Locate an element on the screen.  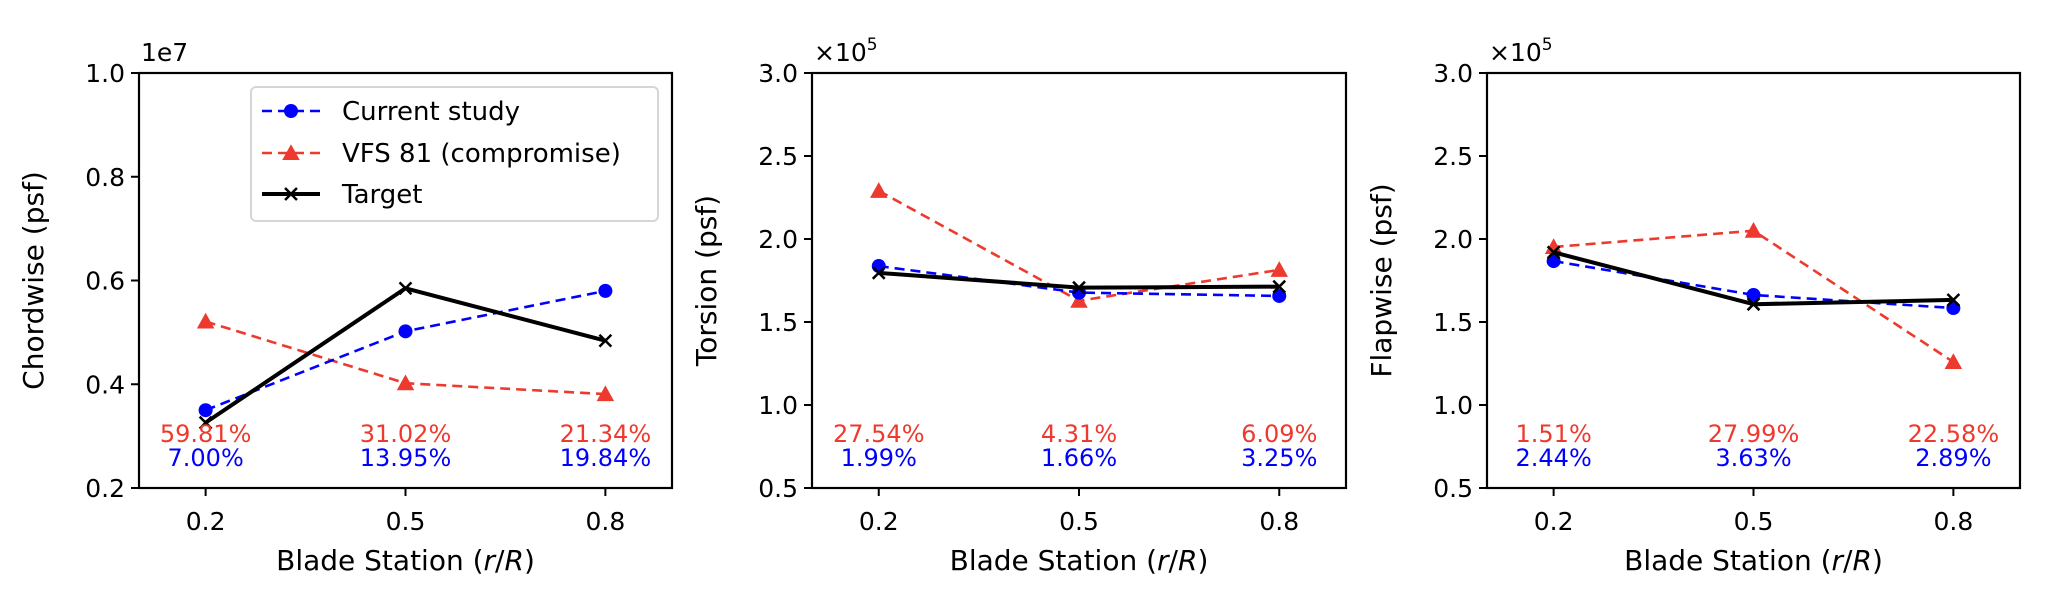
y-tick-label: 0.2 is located at coordinates (105, 488).